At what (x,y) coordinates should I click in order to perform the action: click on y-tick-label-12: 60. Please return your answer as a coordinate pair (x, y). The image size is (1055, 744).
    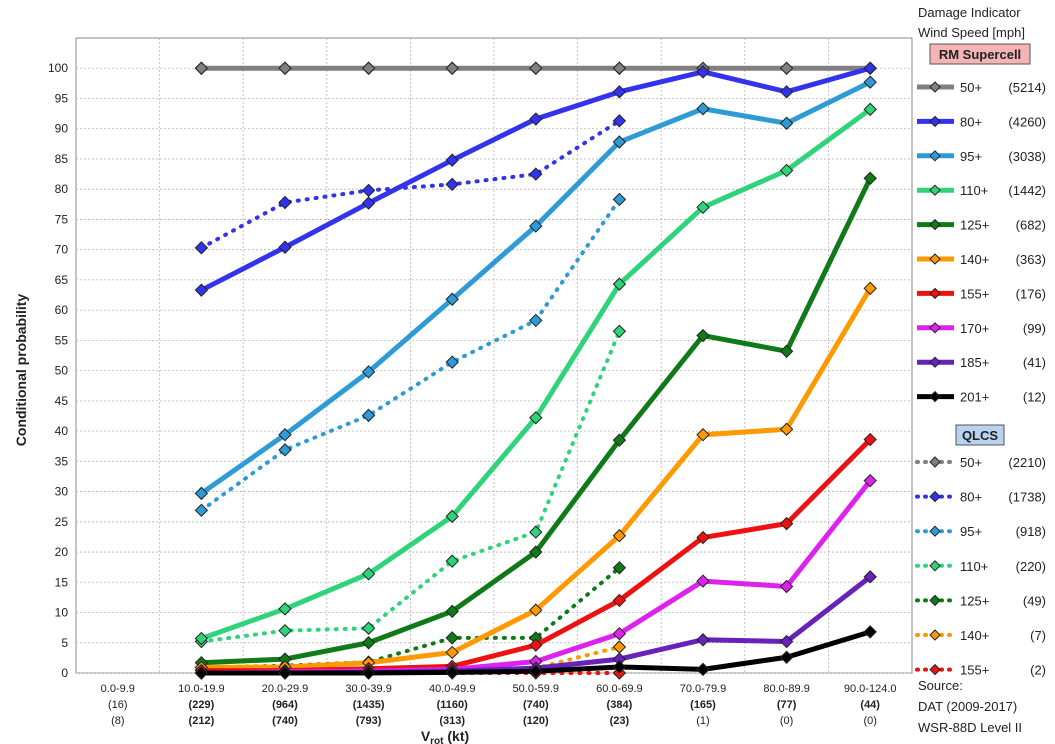
    Looking at the image, I should click on (62, 310).